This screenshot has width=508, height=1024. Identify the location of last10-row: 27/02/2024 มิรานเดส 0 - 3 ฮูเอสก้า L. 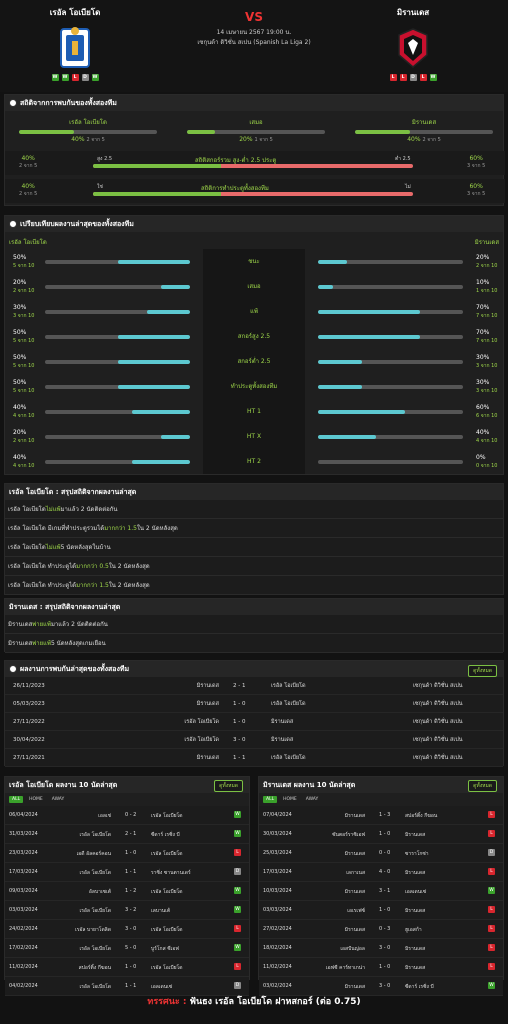
(381, 929).